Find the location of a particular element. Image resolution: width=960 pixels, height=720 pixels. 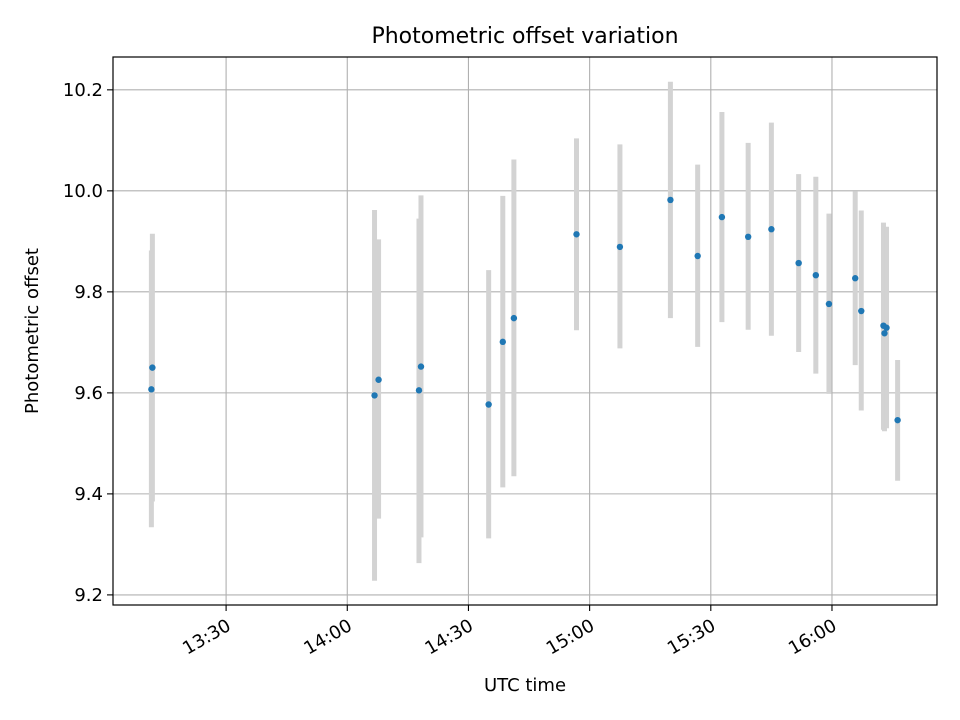

x-tick-label: 15:30 is located at coordinates (691, 637).